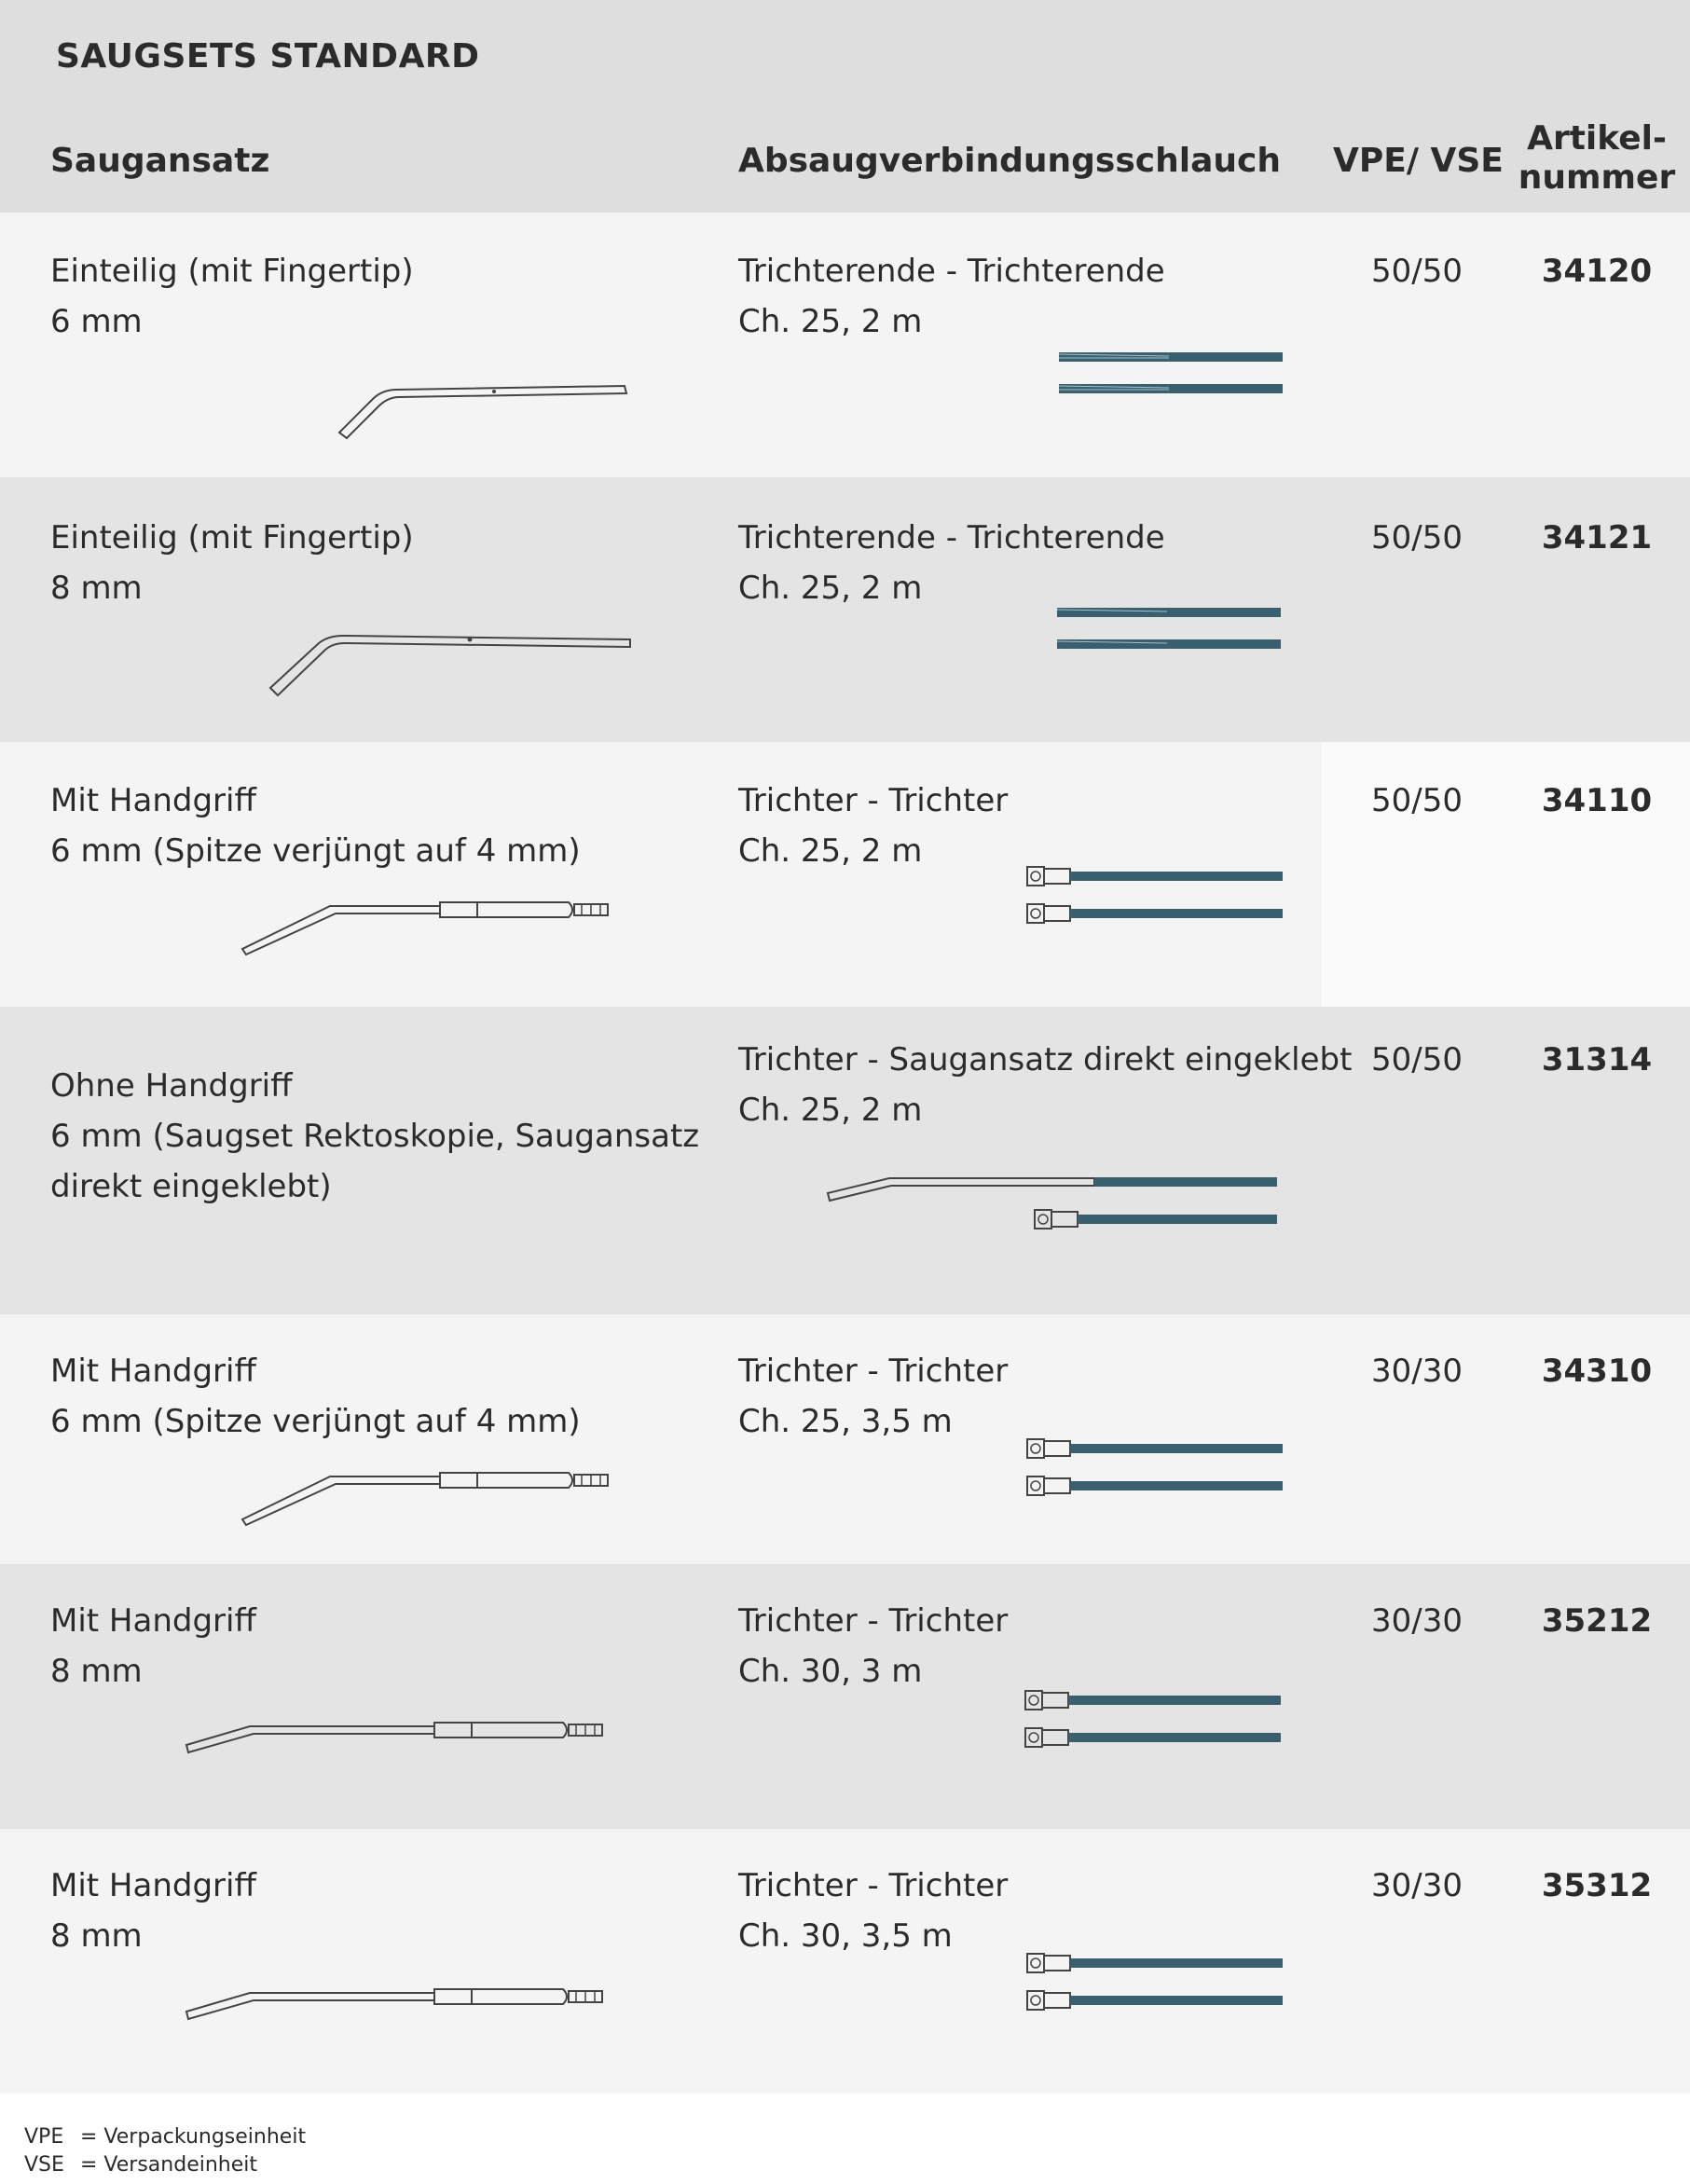 Image resolution: width=1690 pixels, height=2184 pixels. I want to click on saugansatz-cell: Einteilig (mit Fingertip) 8 mm, so click(372, 563).